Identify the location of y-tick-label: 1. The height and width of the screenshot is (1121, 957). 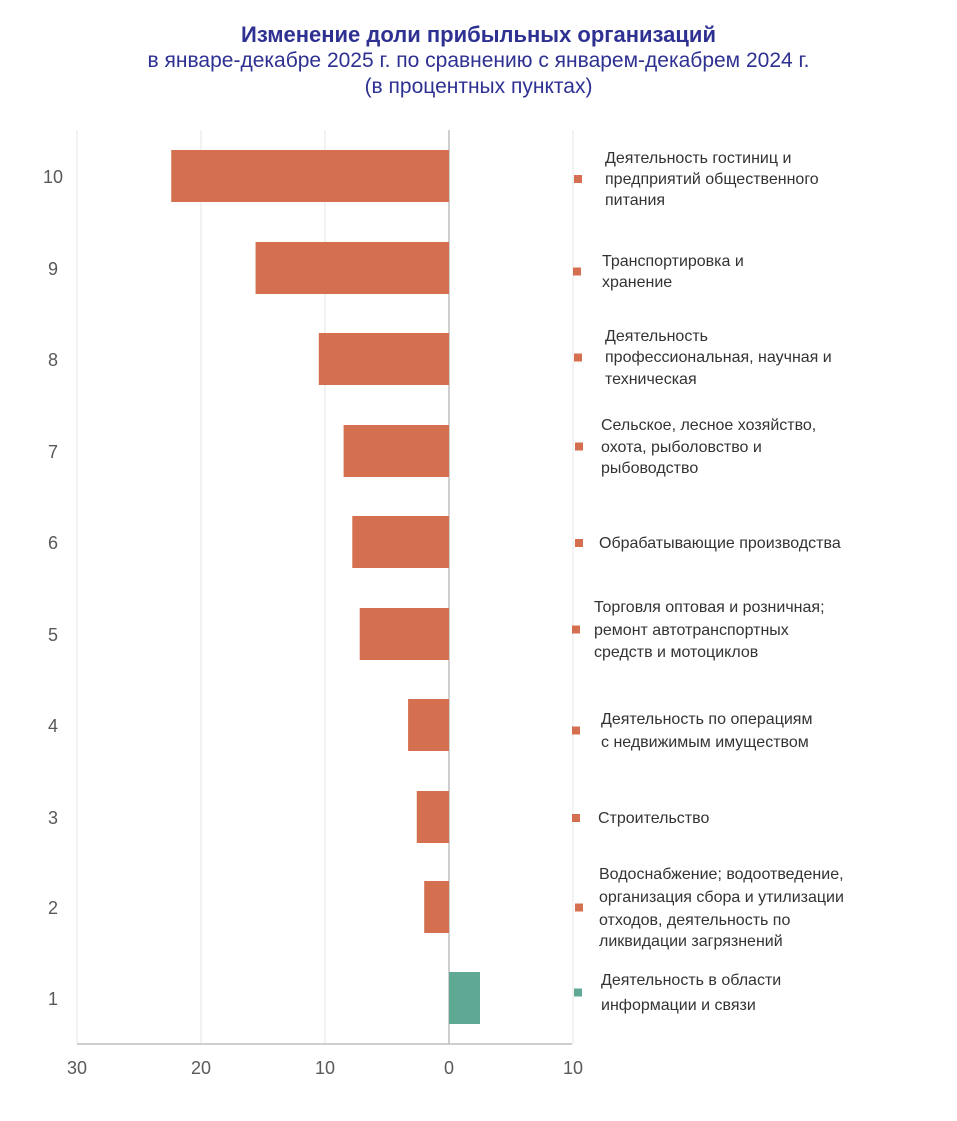
(53, 999).